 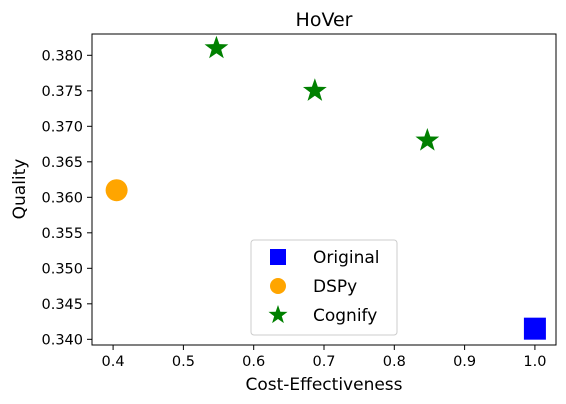 What do you see at coordinates (335, 287) in the screenshot?
I see `legend-label: DSPy` at bounding box center [335, 287].